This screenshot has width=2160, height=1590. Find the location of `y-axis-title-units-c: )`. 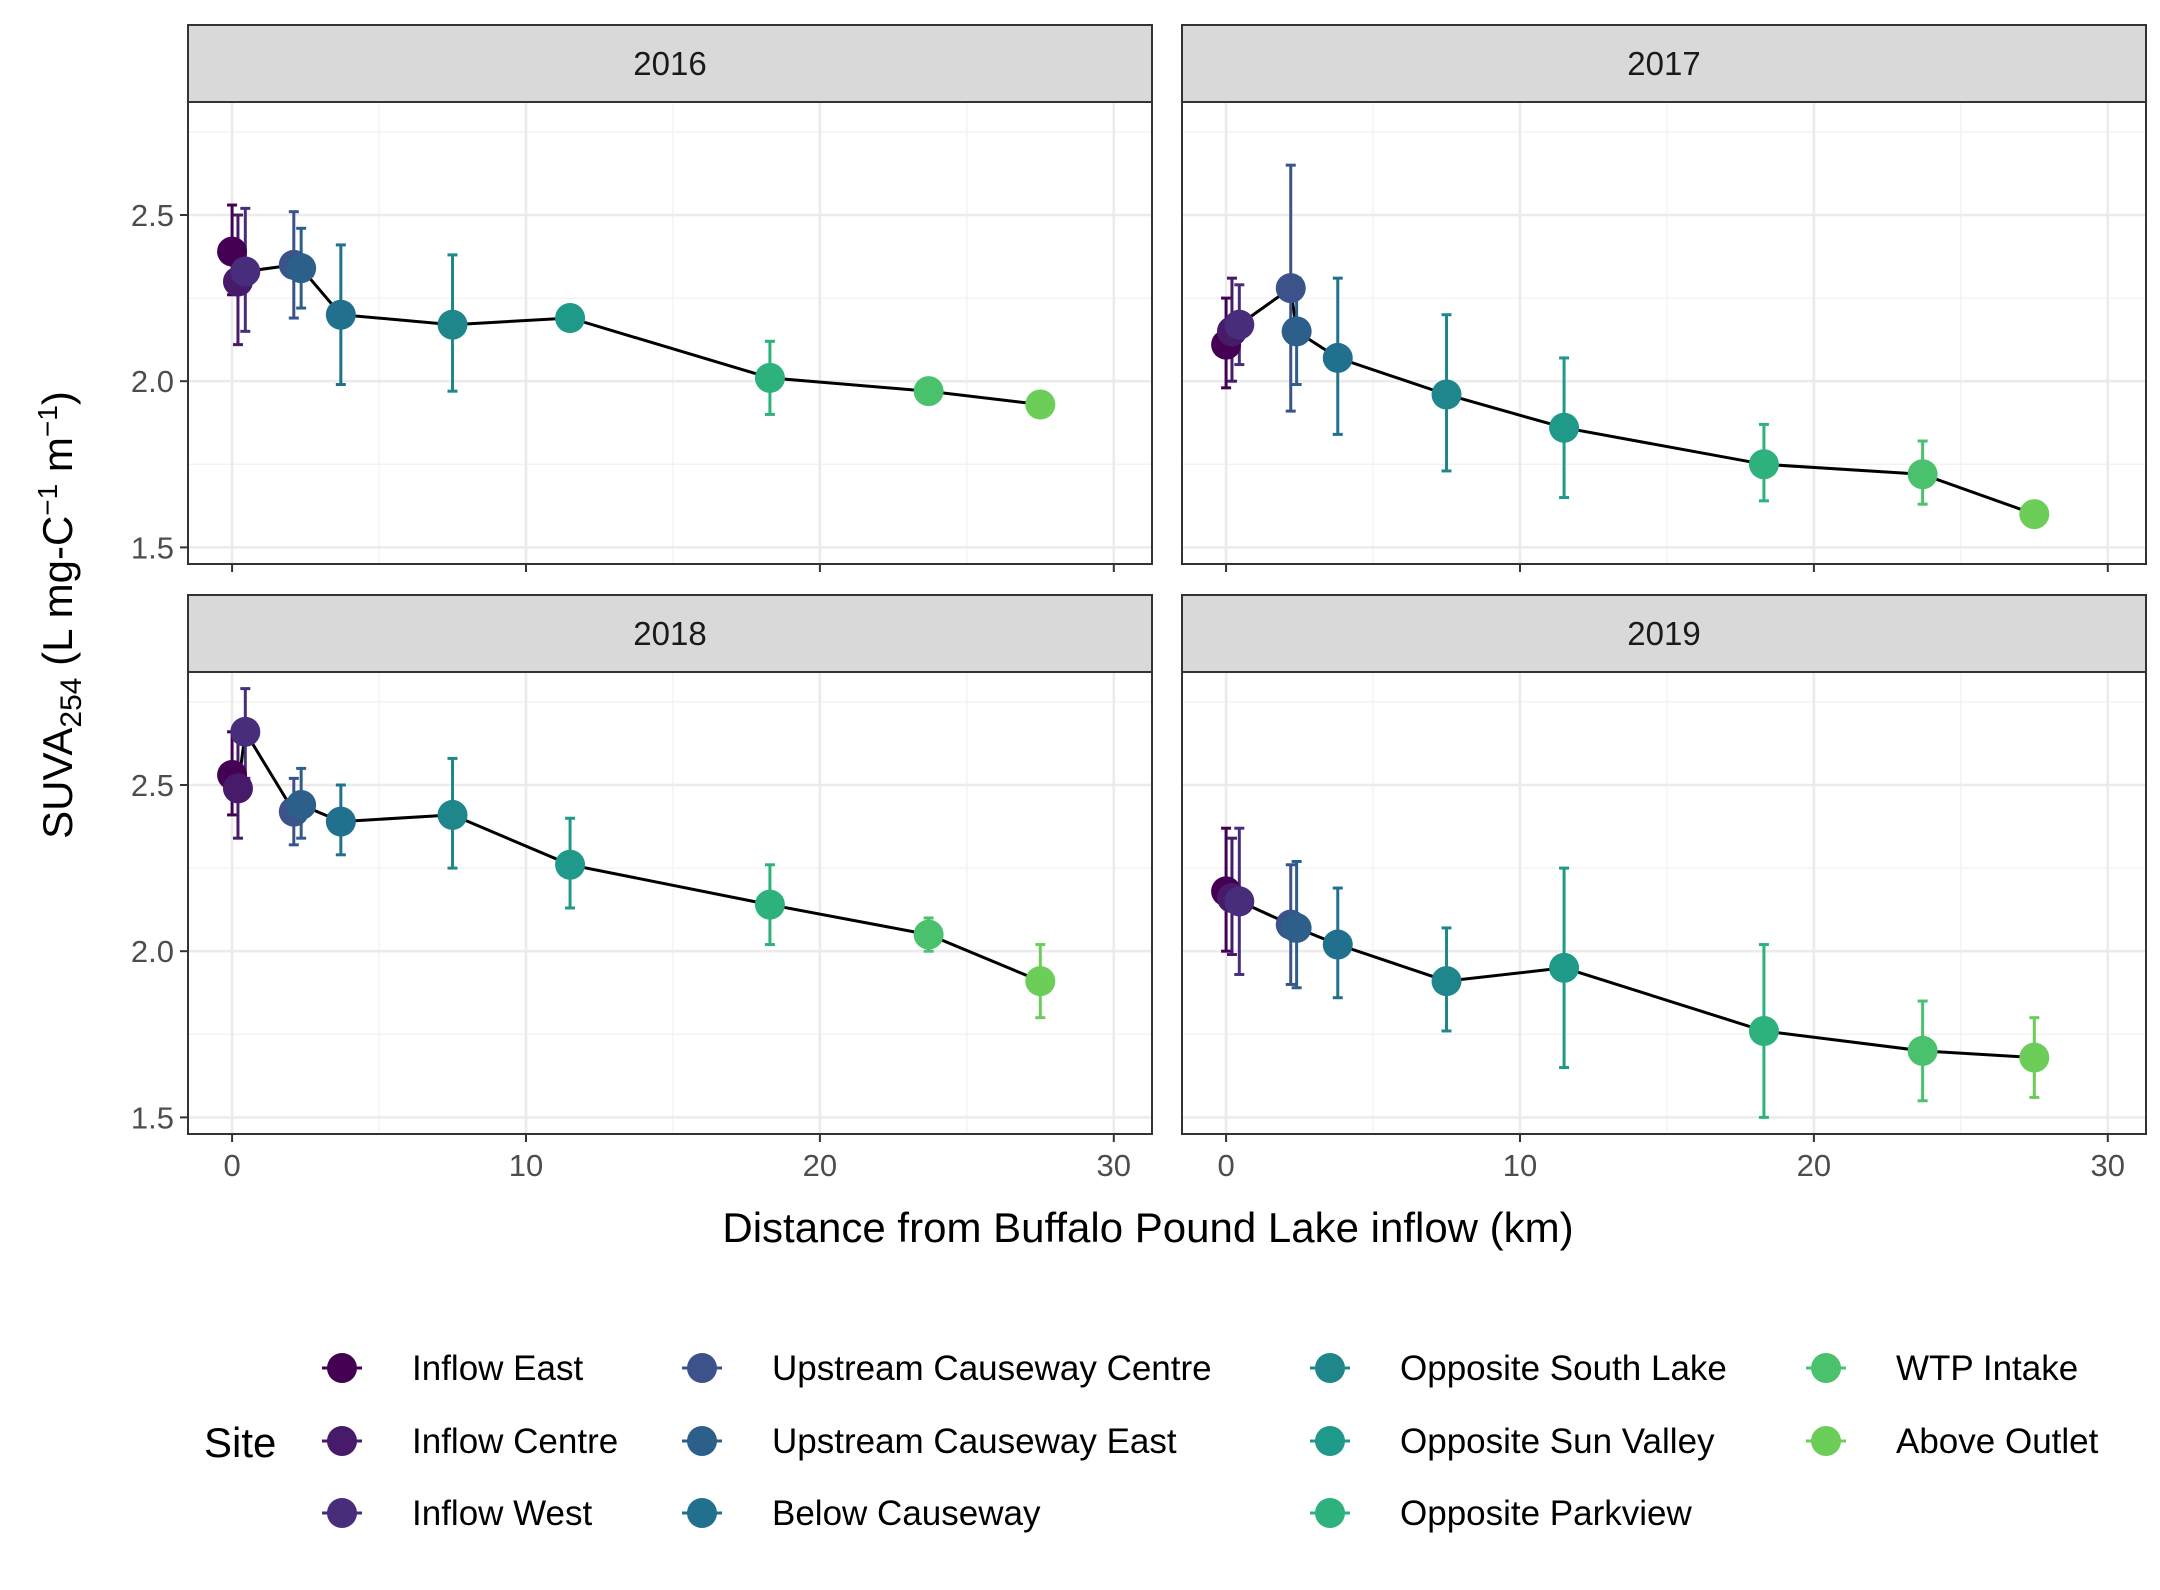

y-axis-title-units-c: ) is located at coordinates (57, 398).